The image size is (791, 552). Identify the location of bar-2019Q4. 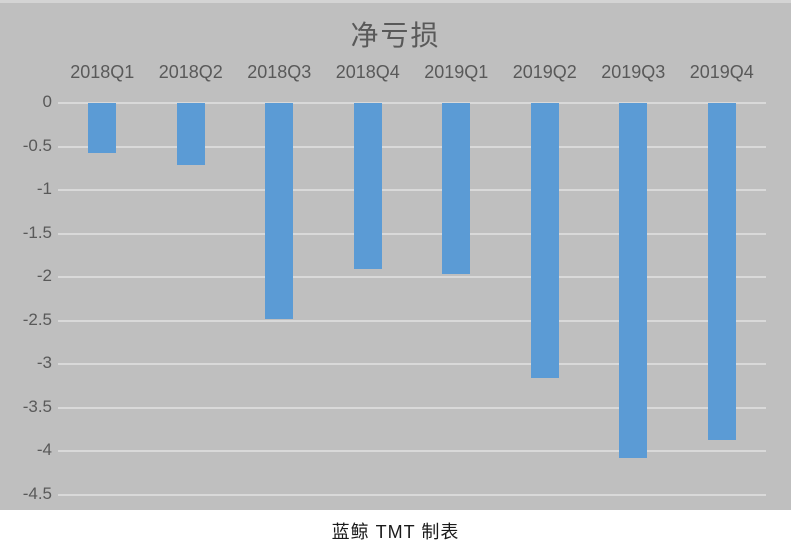
(721, 271).